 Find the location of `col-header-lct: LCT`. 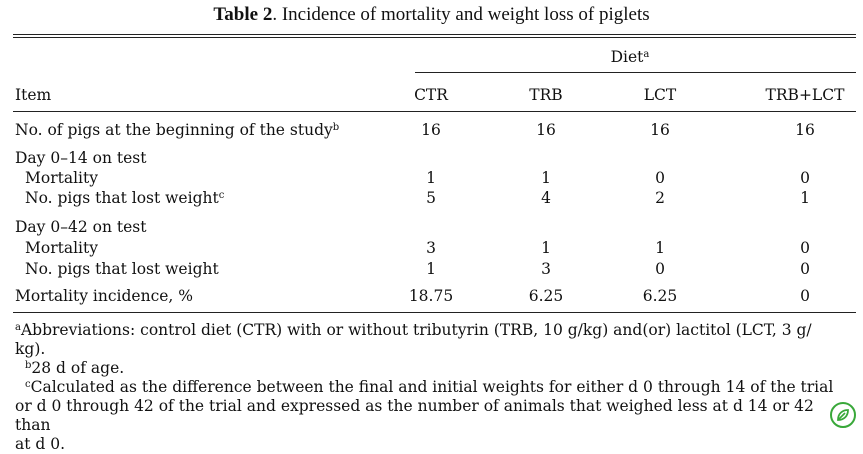

col-header-lct: LCT is located at coordinates (660, 95).